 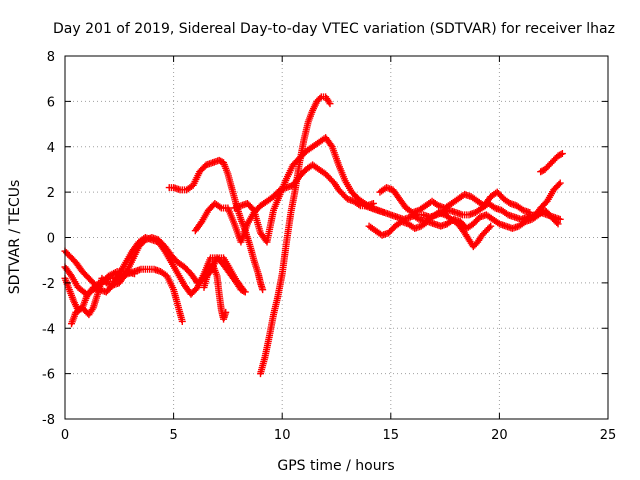 I want to click on x-tick-label: 0, so click(x=65, y=435).